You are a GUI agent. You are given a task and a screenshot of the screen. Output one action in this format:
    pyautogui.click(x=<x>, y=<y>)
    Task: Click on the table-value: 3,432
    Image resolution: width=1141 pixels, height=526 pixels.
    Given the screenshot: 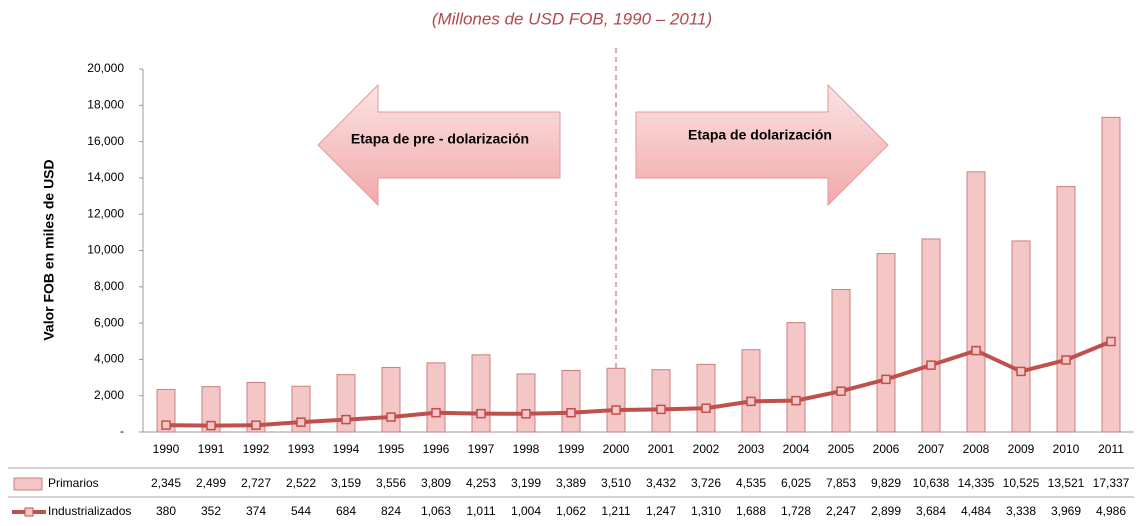 What is the action you would take?
    pyautogui.click(x=661, y=483)
    